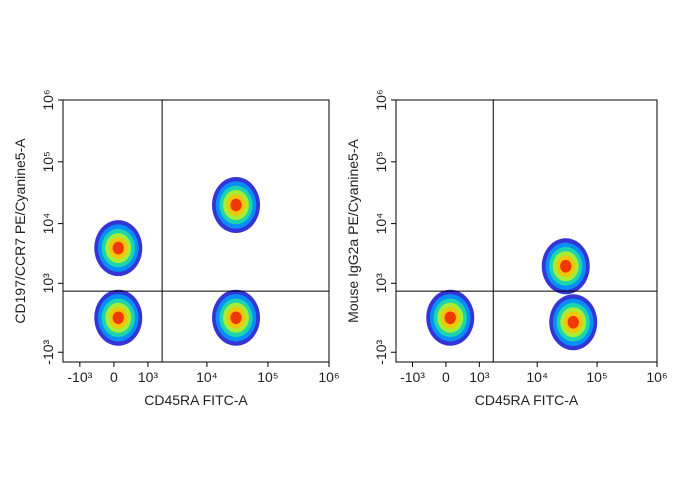  Describe the element at coordinates (353, 231) in the screenshot. I see `y-axis-label: Mouse IgG2a PE/Cyanine5-A` at that location.